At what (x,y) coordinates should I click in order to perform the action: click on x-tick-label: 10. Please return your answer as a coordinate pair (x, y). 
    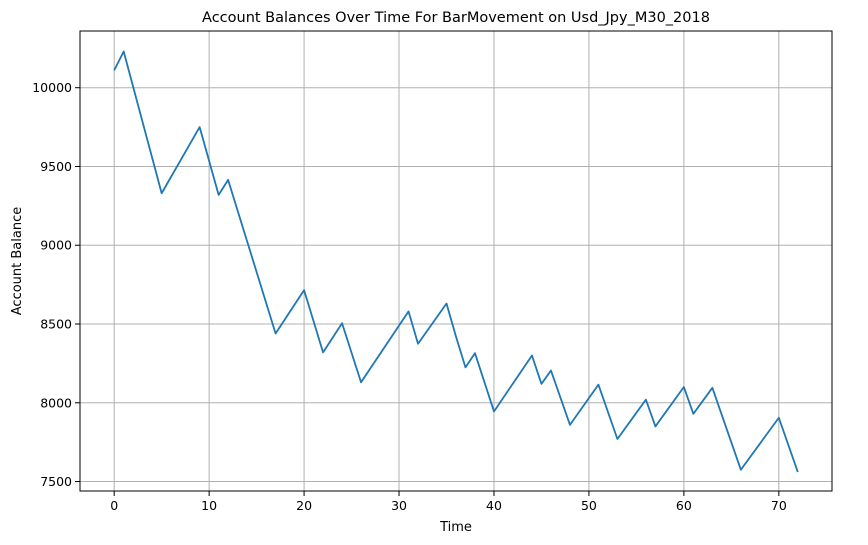
    Looking at the image, I should click on (209, 505).